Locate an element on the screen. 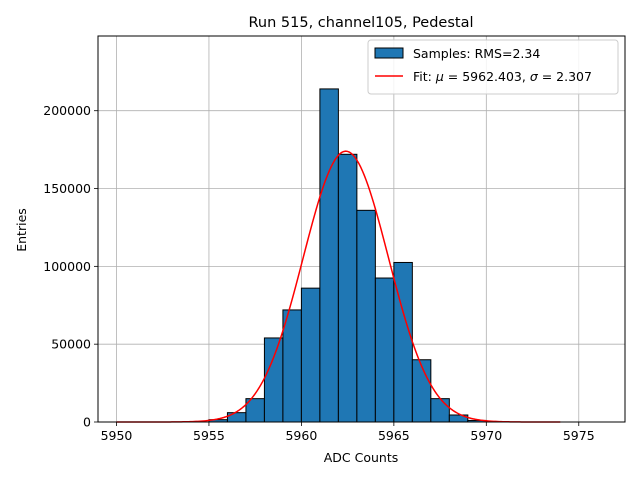  x-axis-ticks: 5950 5955 5960 5965 5970 5975 is located at coordinates (348, 432).